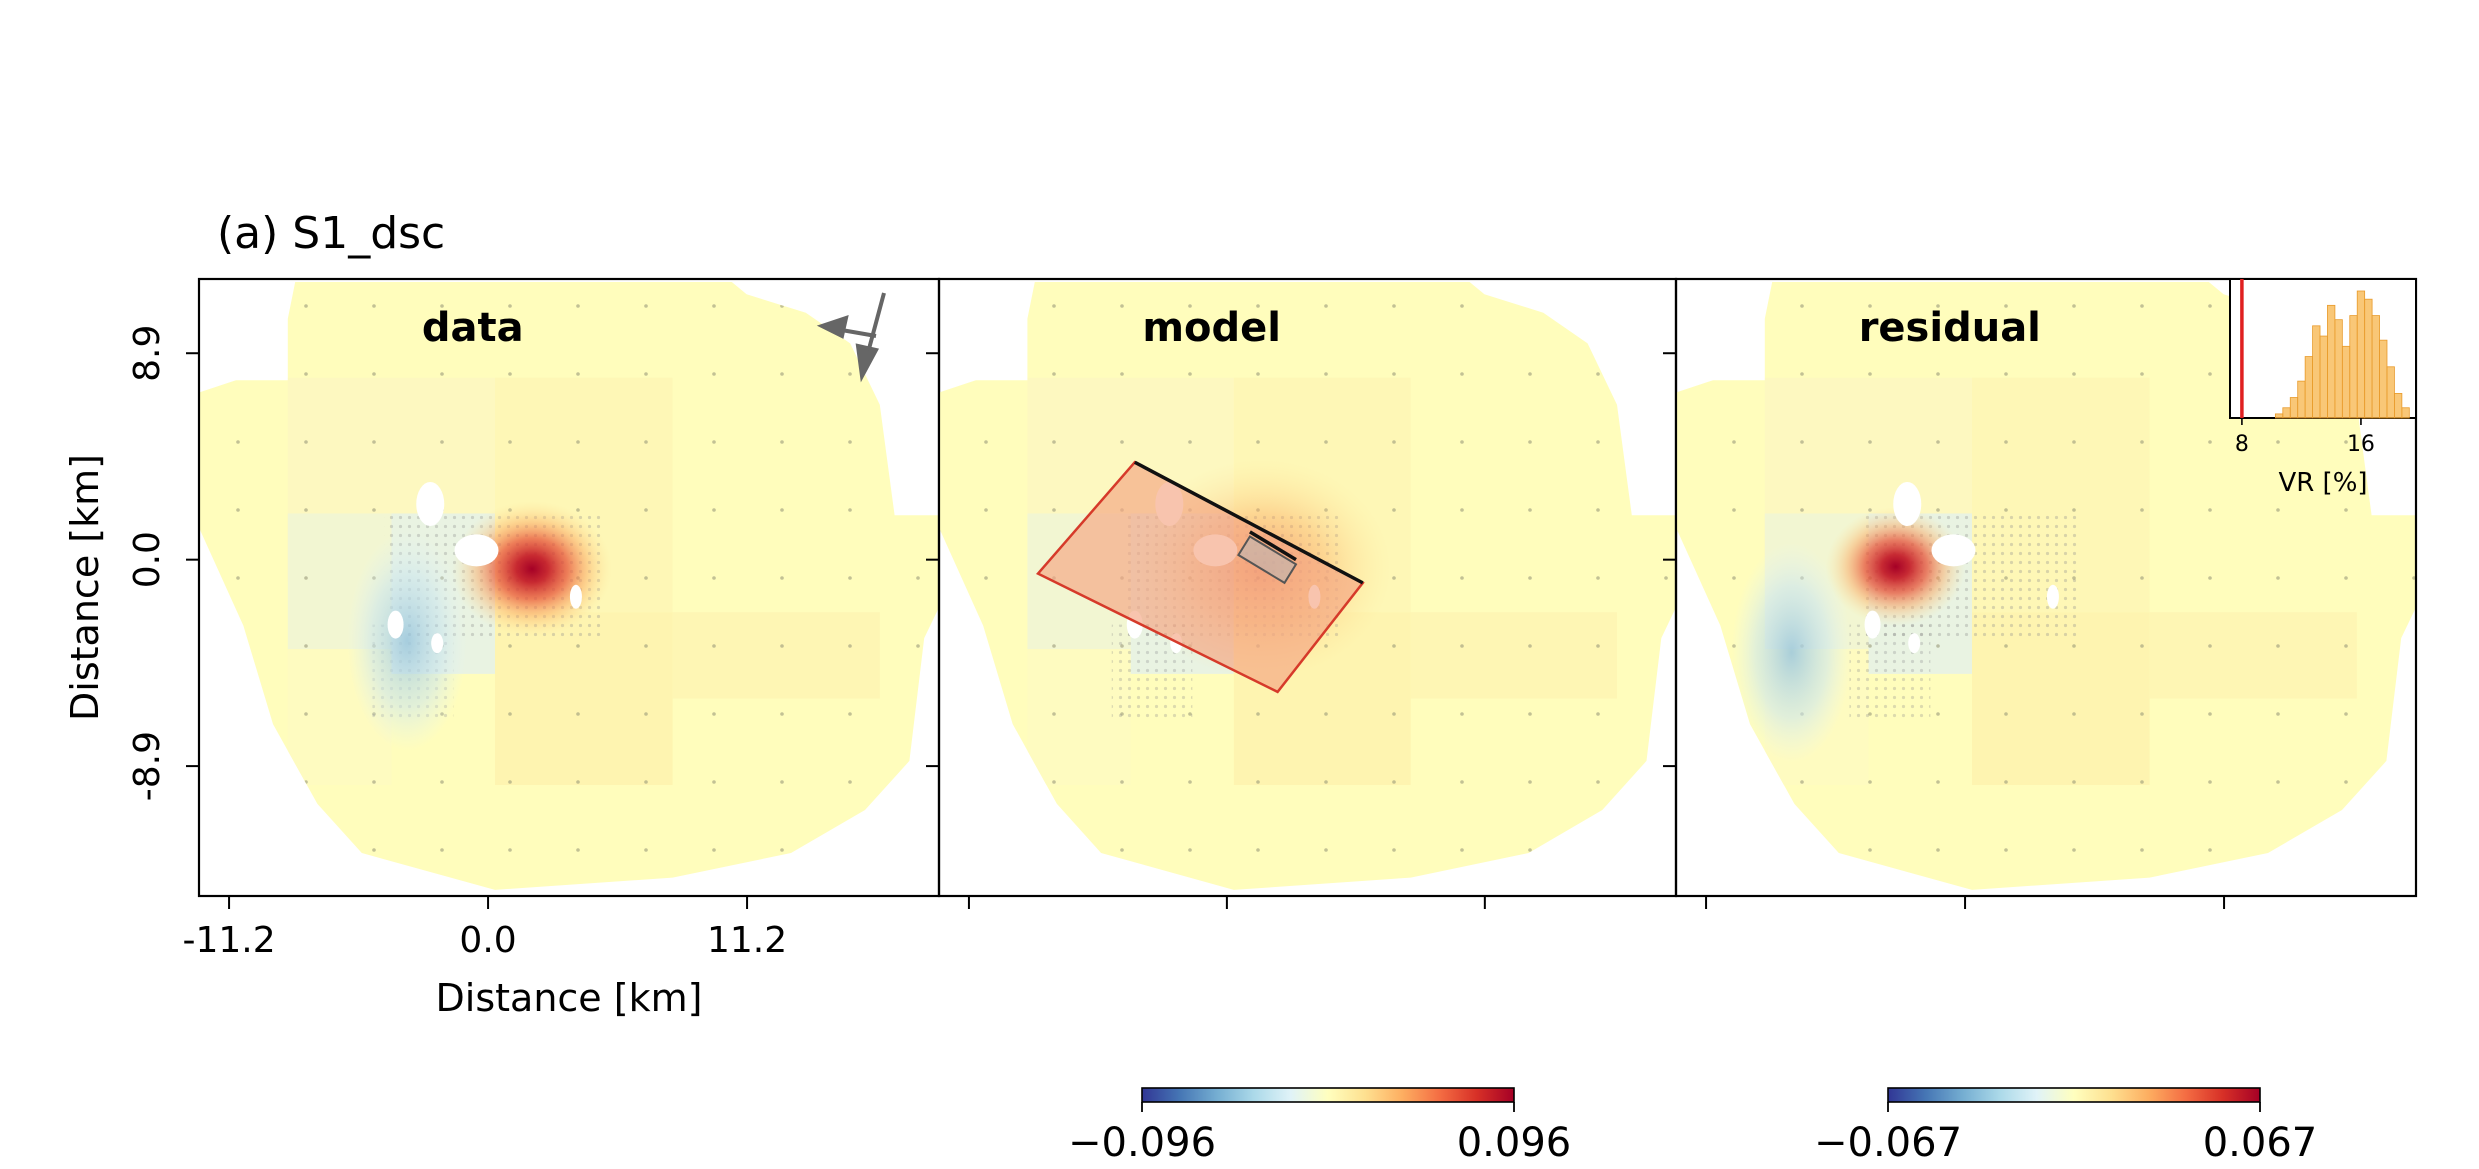 The image size is (2479, 1169). I want to click on colorbar-tick-label: −0.067, so click(1888, 1143).